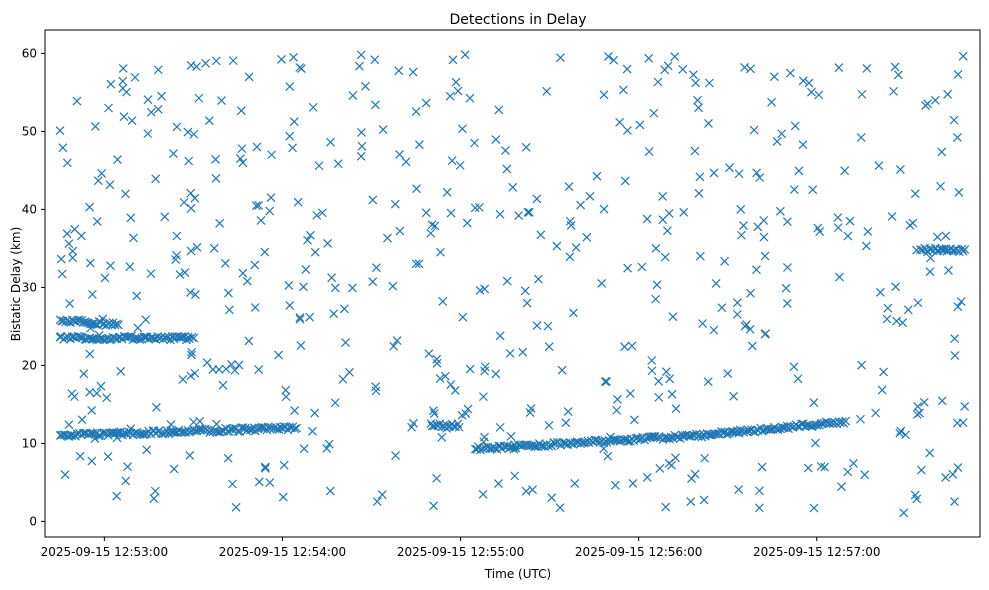 This screenshot has width=989, height=590. I want to click on x-axis-label: Time (UTC), so click(517, 574).